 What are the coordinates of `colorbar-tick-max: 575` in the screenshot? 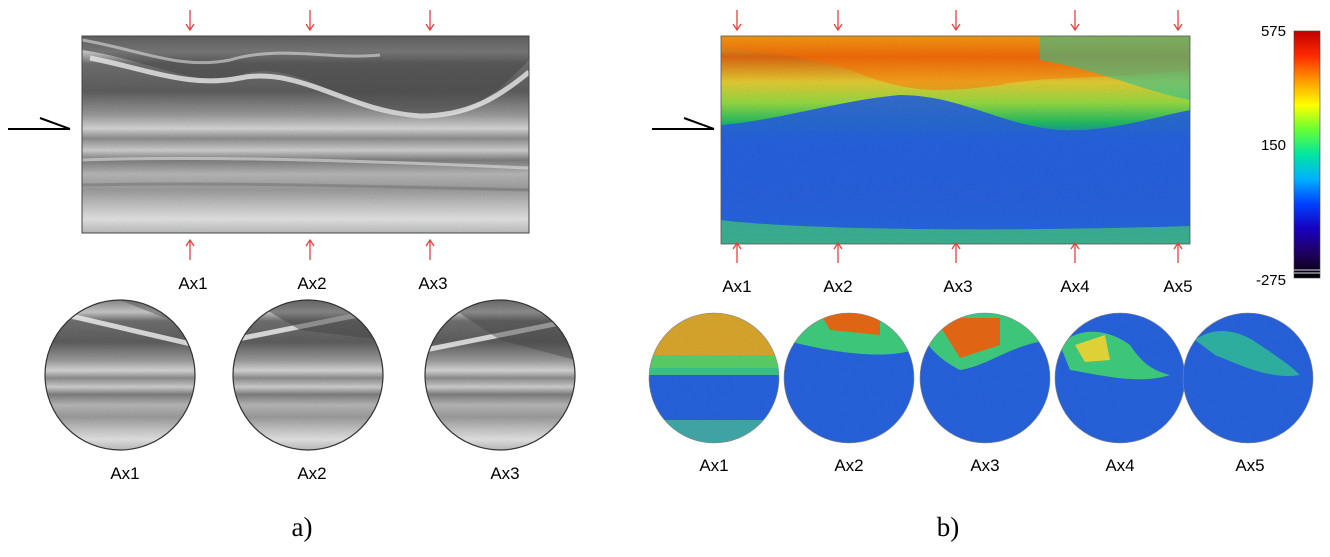 It's located at (1273, 31).